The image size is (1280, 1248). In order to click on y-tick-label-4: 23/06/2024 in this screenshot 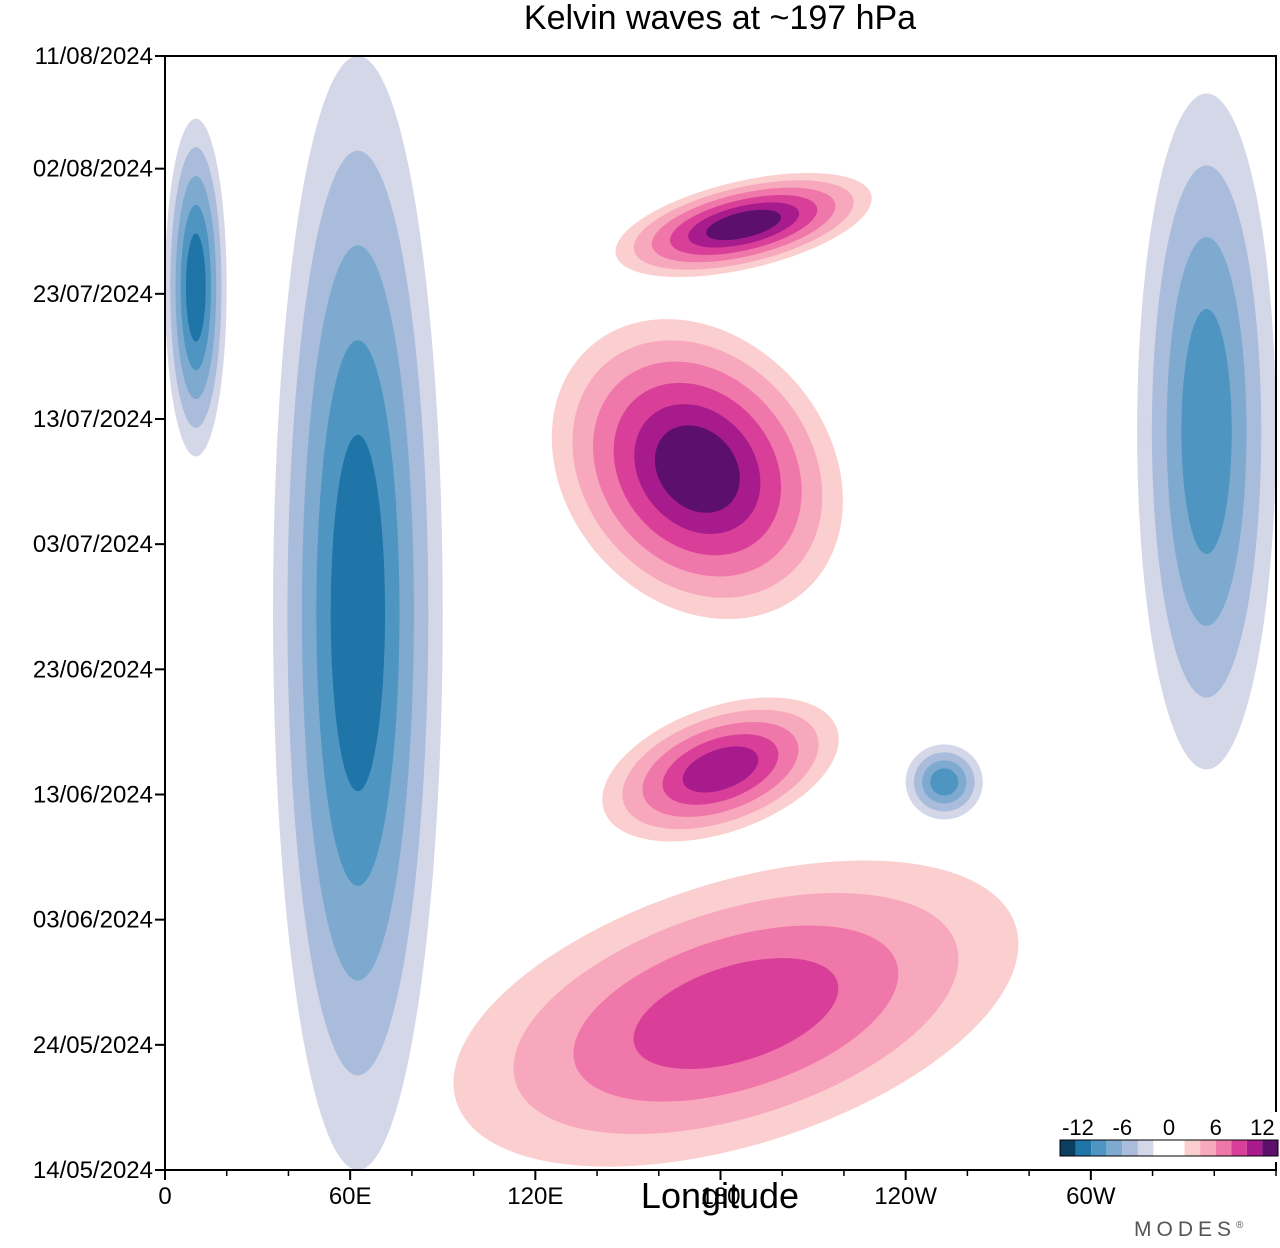, I will do `click(93, 669)`.